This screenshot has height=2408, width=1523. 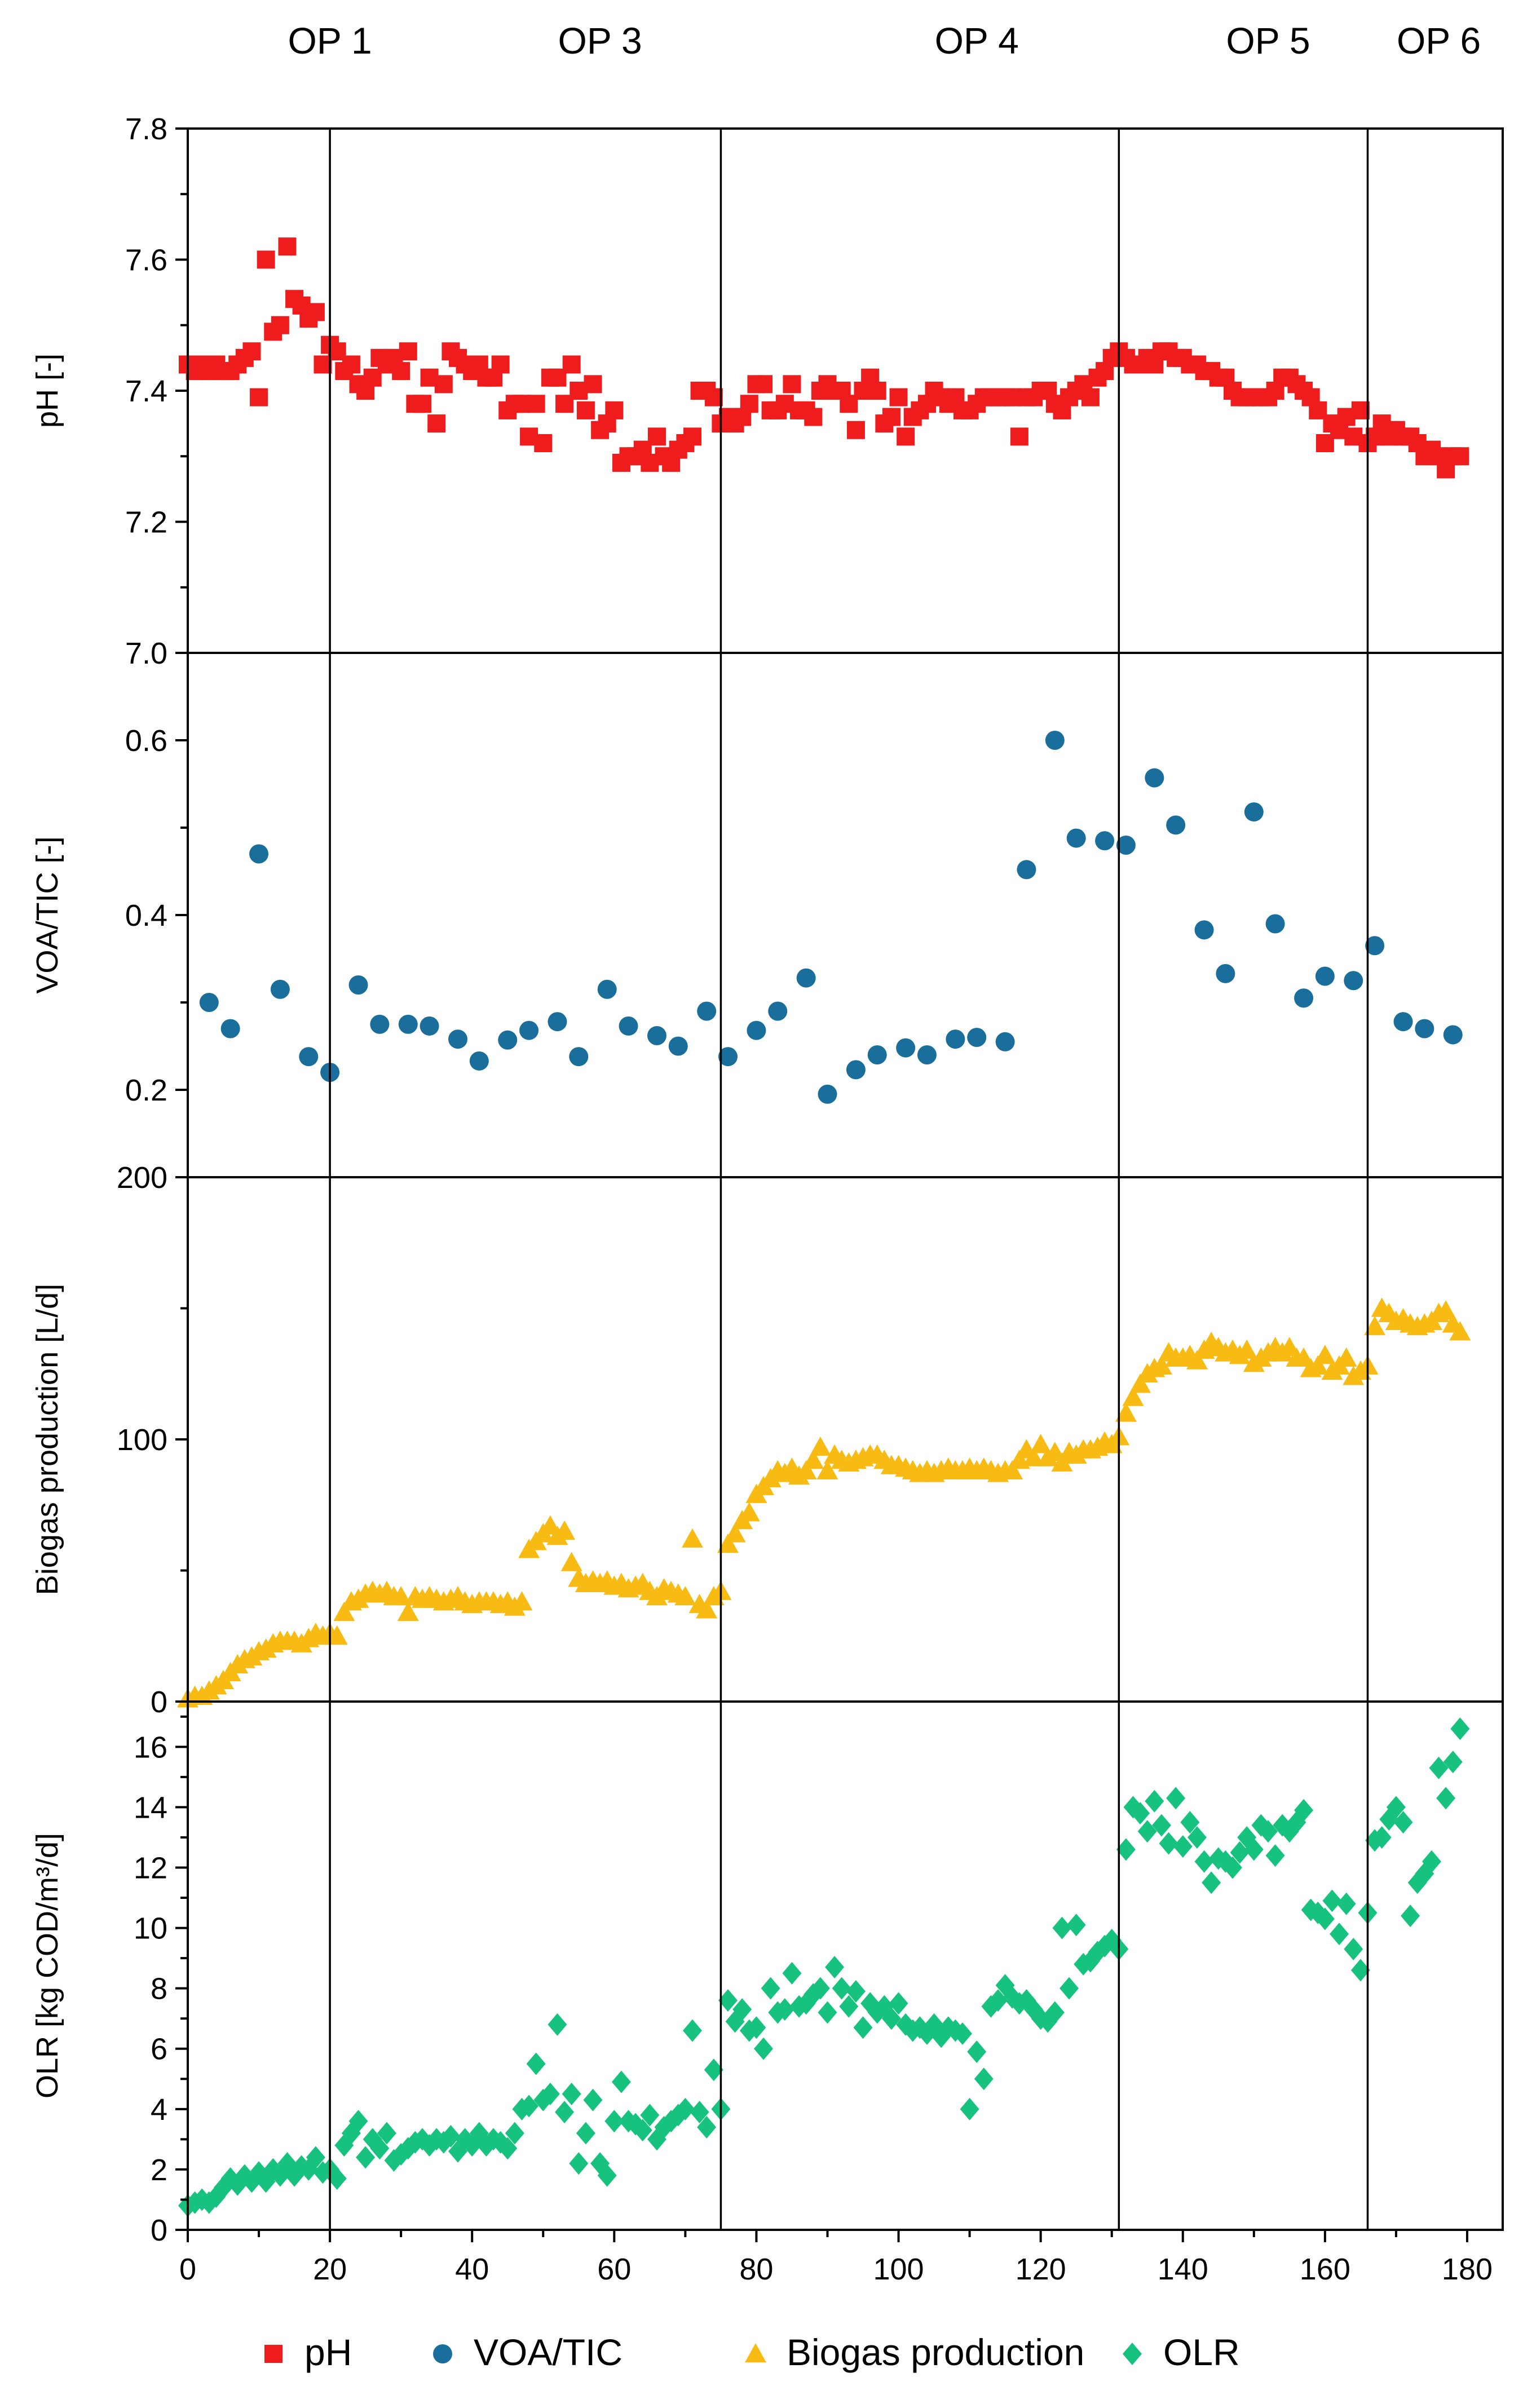 What do you see at coordinates (159, 1989) in the screenshot?
I see `y-tick-label: 8` at bounding box center [159, 1989].